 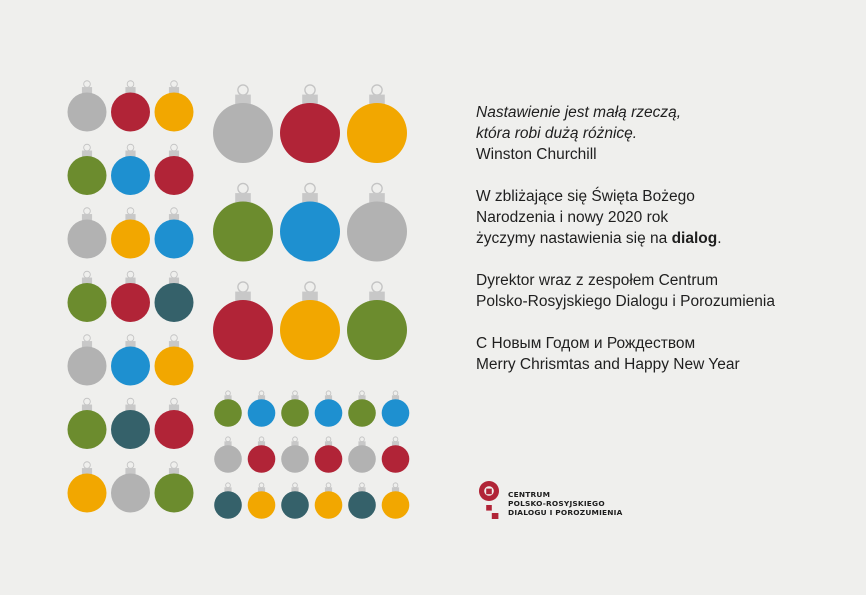 I want to click on wish-line: W zbliżające się Święta Bożego, so click(x=585, y=196).